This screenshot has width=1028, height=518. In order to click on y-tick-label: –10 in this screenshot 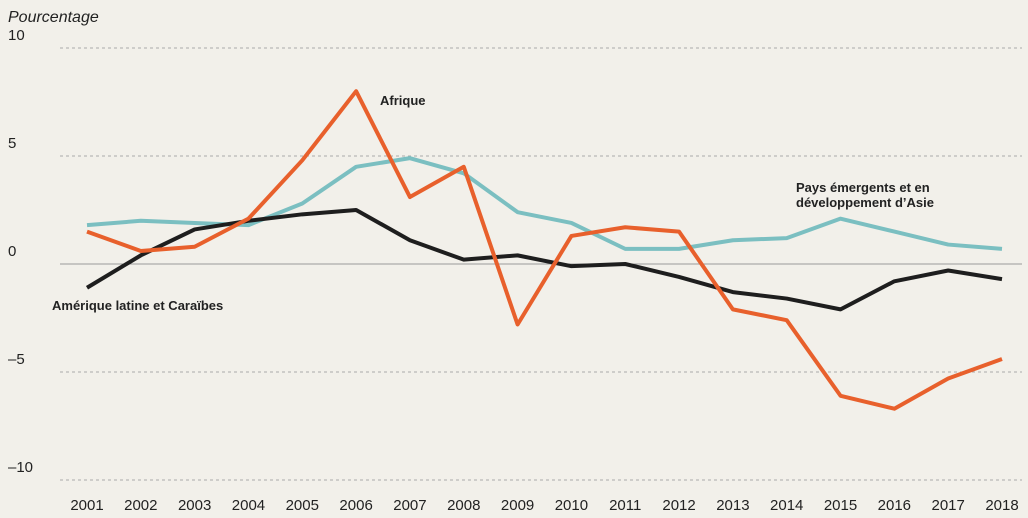, I will do `click(20, 467)`.